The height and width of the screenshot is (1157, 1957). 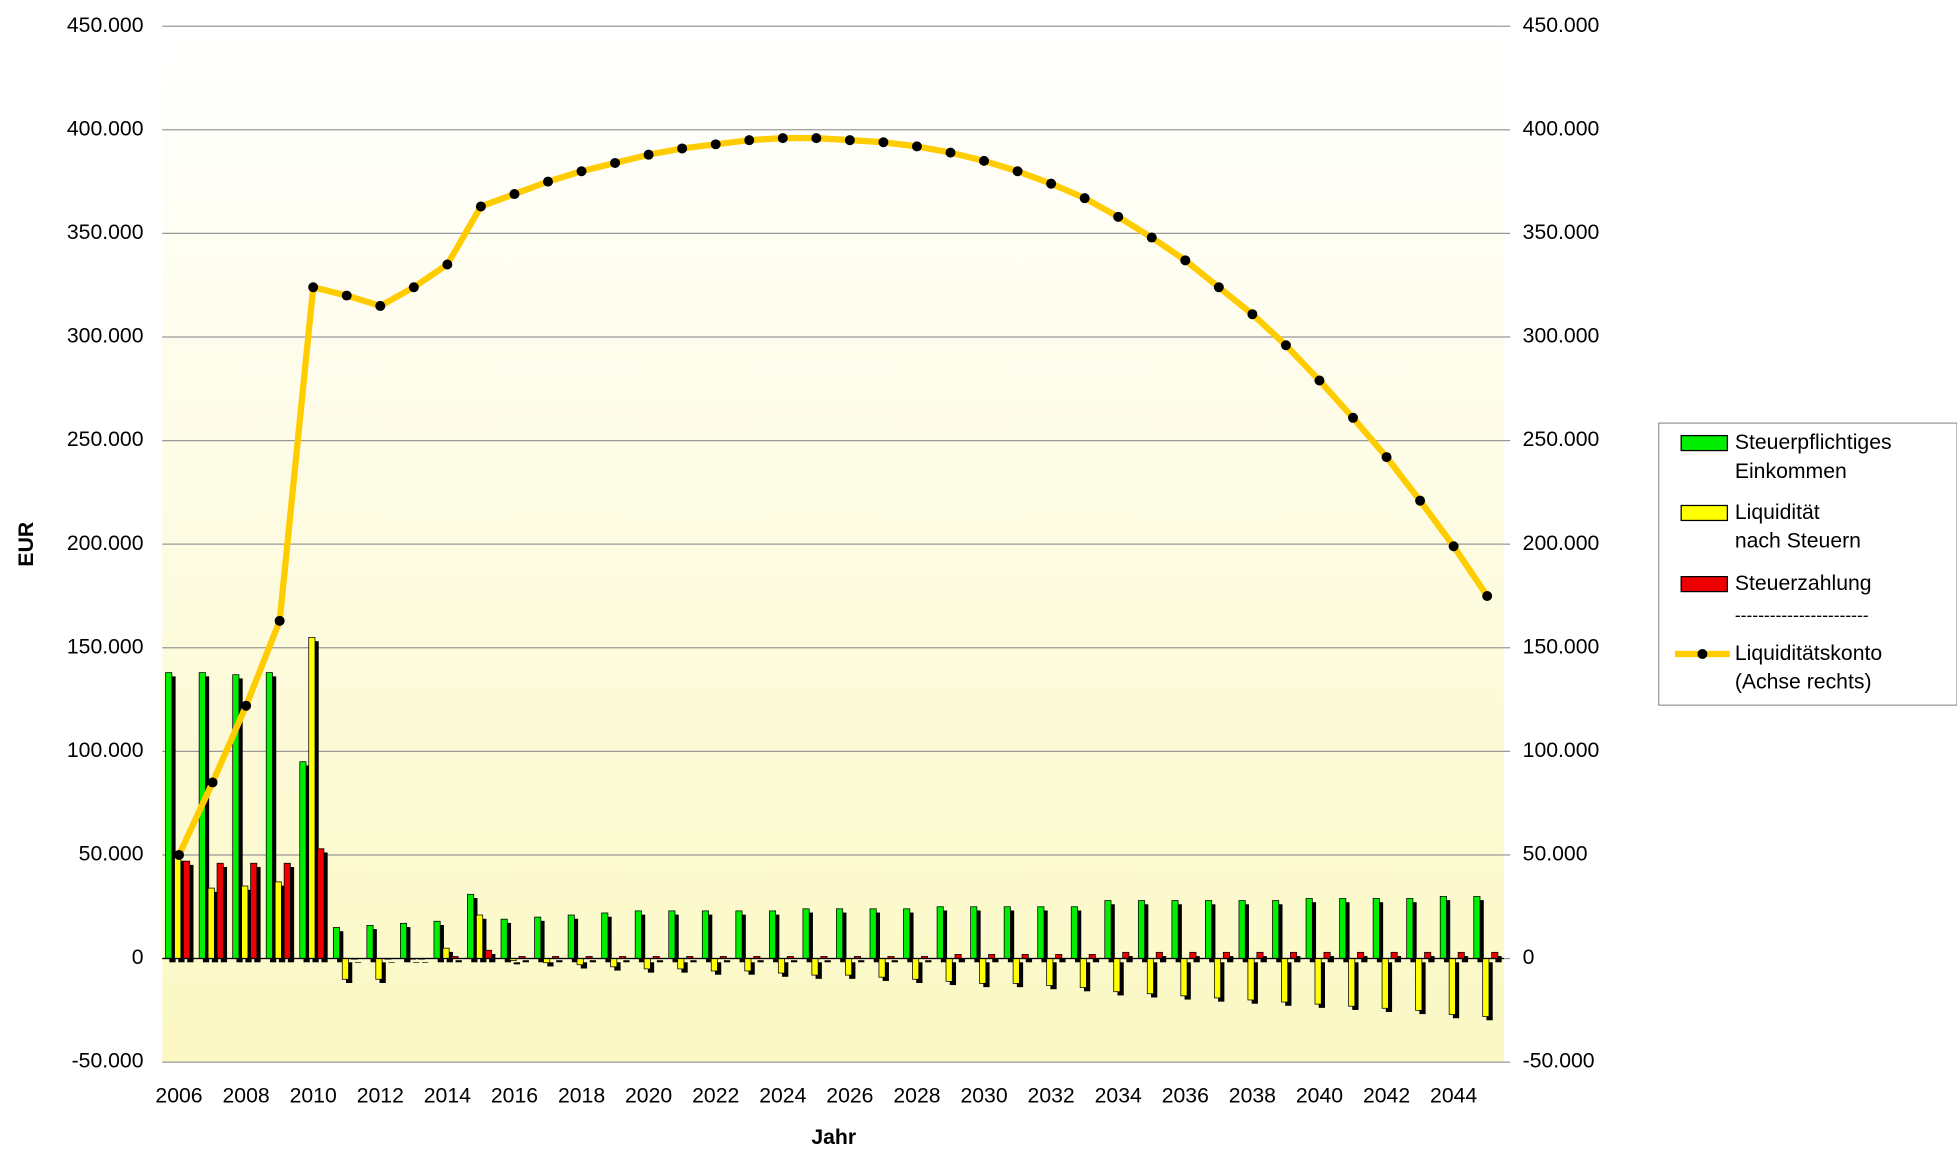 What do you see at coordinates (1453, 1096) in the screenshot?
I see `x-tick-label: 2044` at bounding box center [1453, 1096].